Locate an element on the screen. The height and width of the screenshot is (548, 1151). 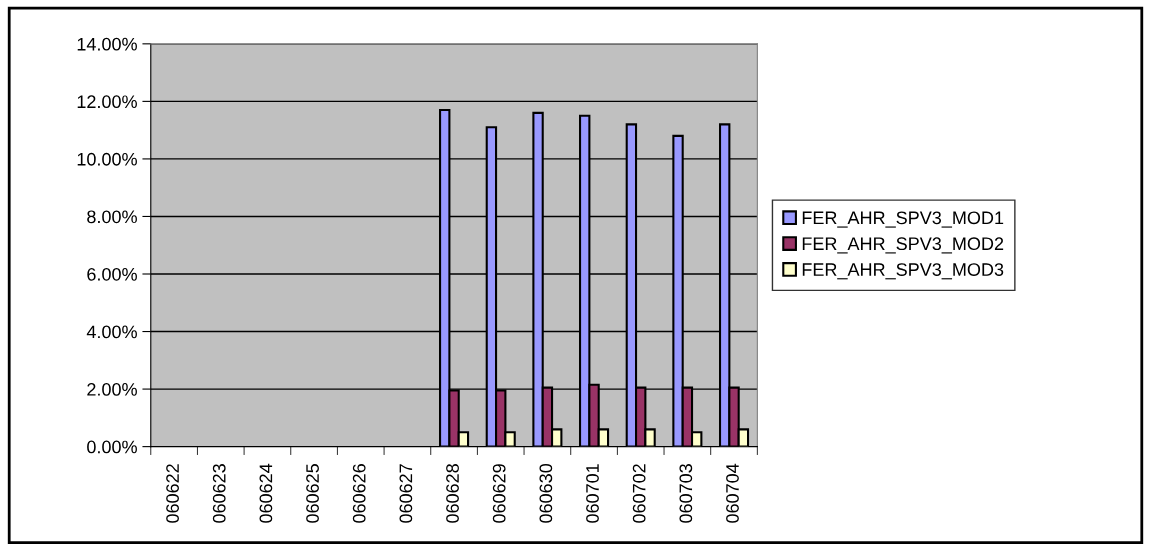
x-tick-label: 060623 is located at coordinates (219, 493).